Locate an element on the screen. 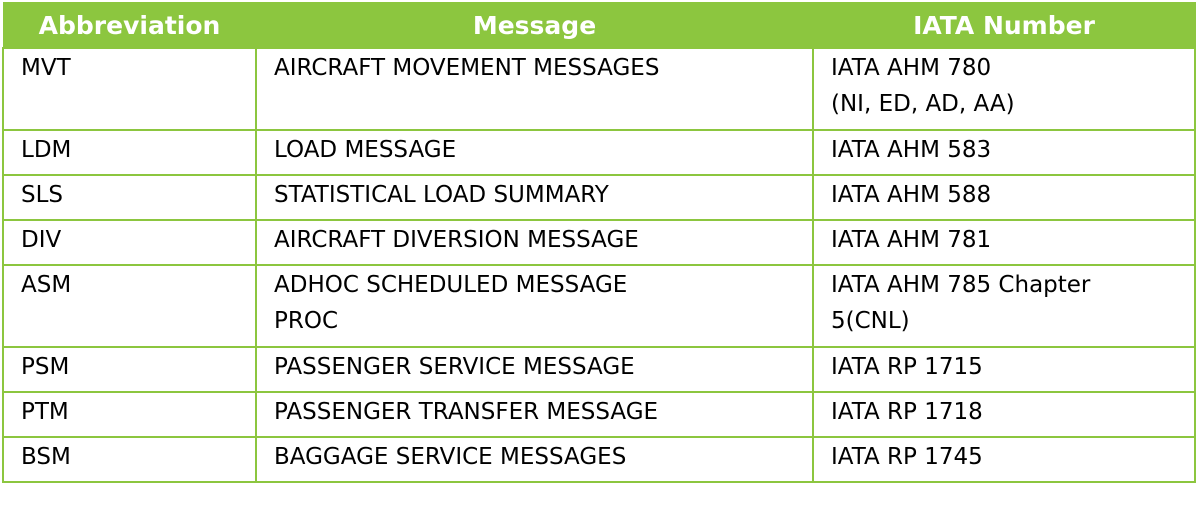  iata-line: IATA RP 1745 is located at coordinates (907, 457).